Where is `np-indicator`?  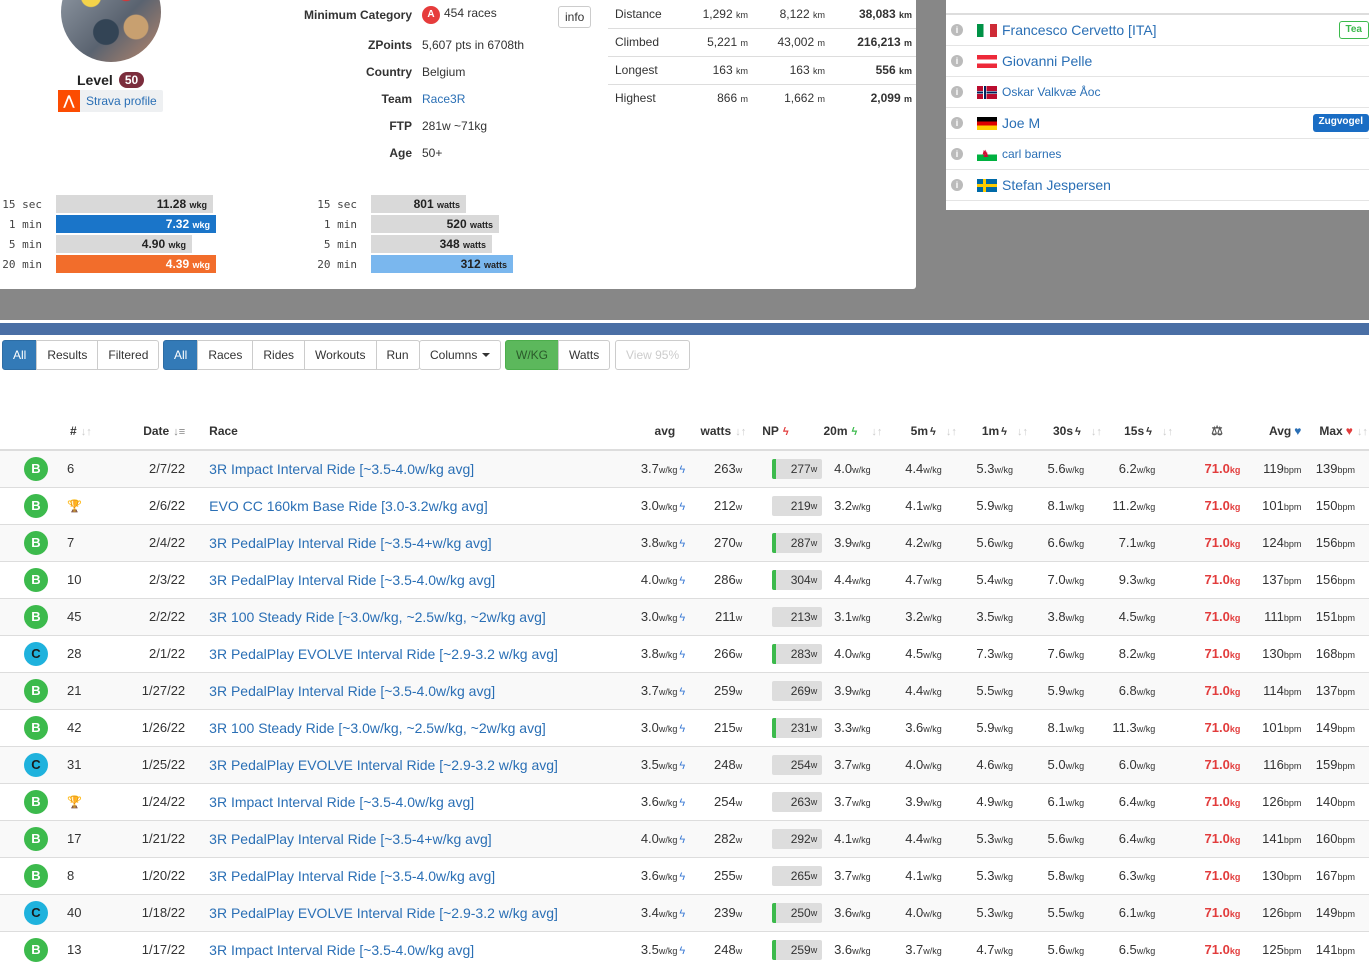 np-indicator is located at coordinates (774, 579).